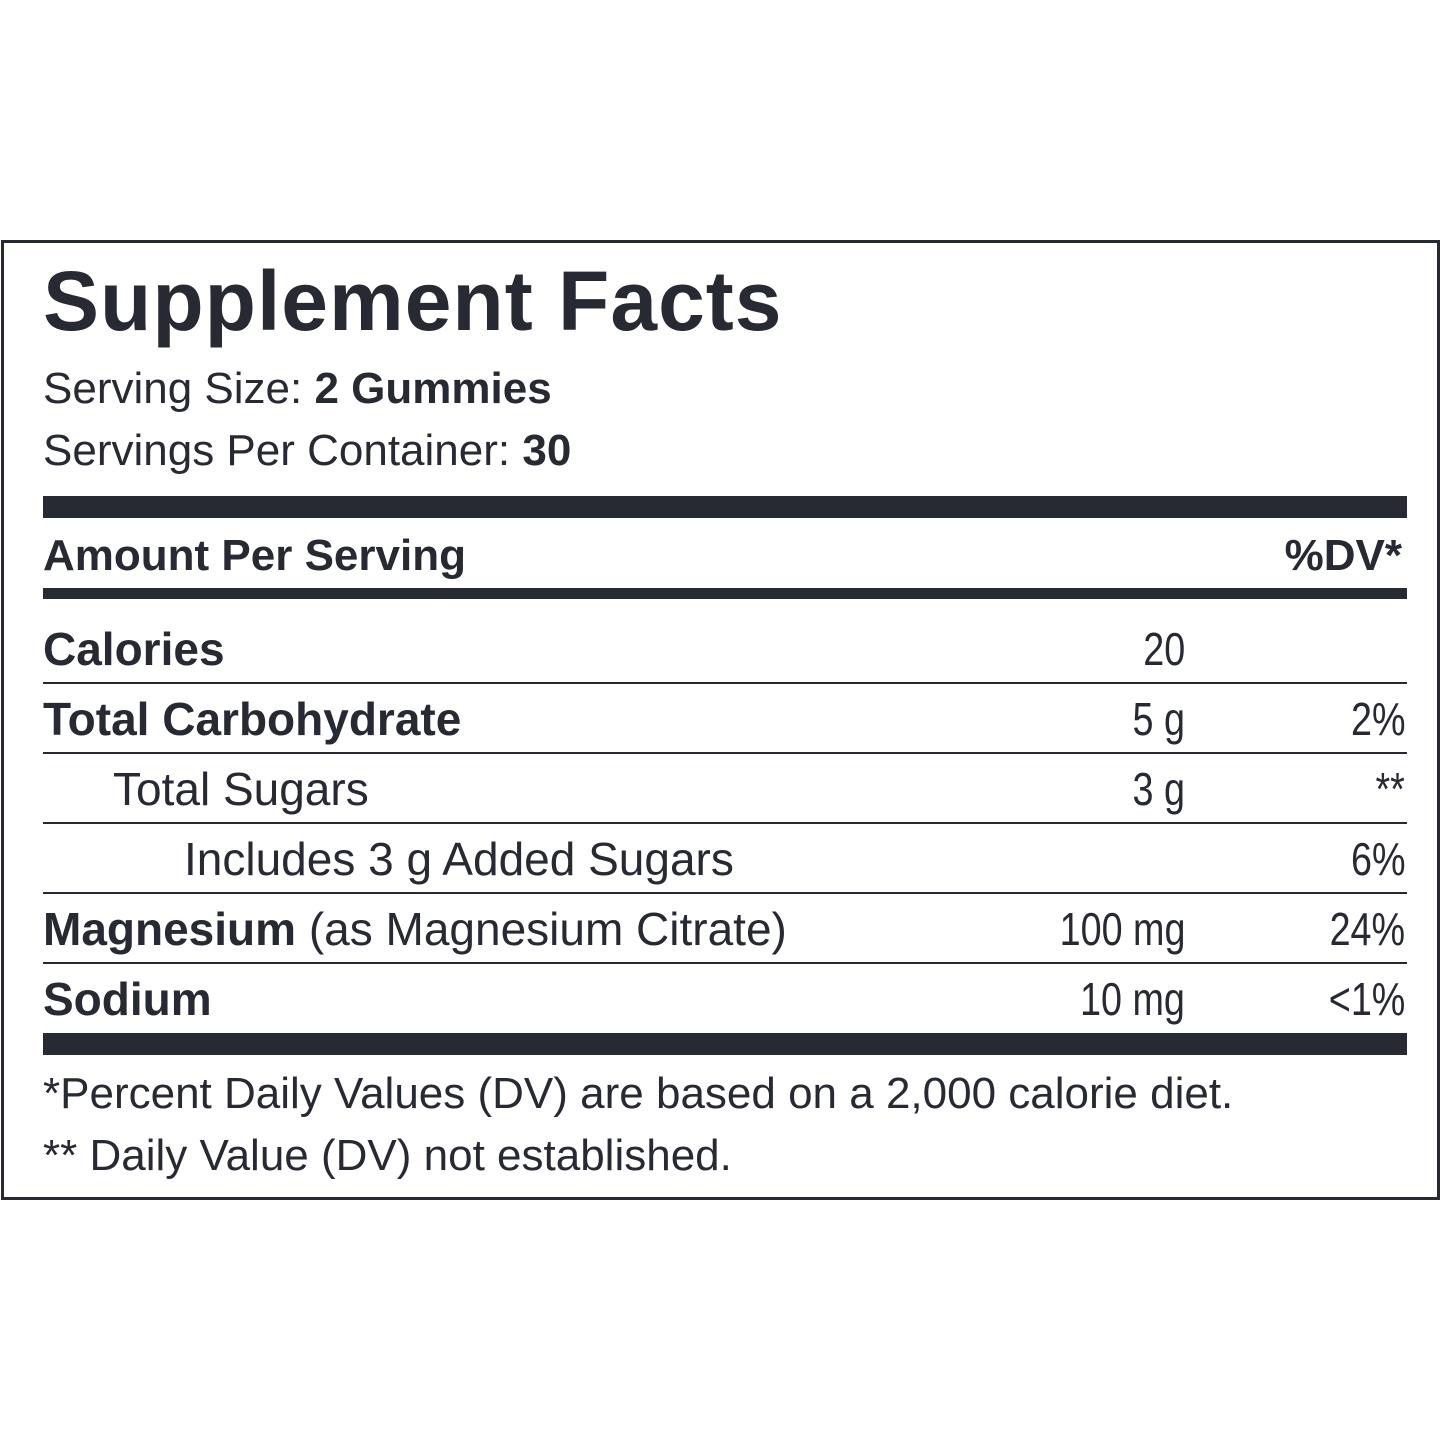 This screenshot has width=1445, height=1445. Describe the element at coordinates (1122, 929) in the screenshot. I see `nutrient-amount: 100 mg` at that location.